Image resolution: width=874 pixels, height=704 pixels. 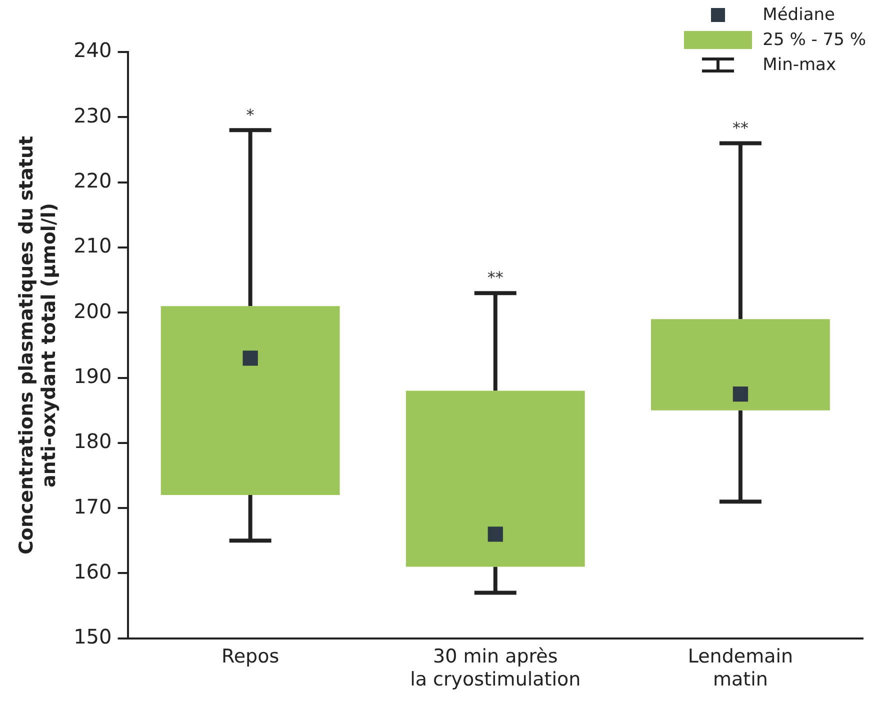 I want to click on y-tick-label: 160, so click(x=93, y=571).